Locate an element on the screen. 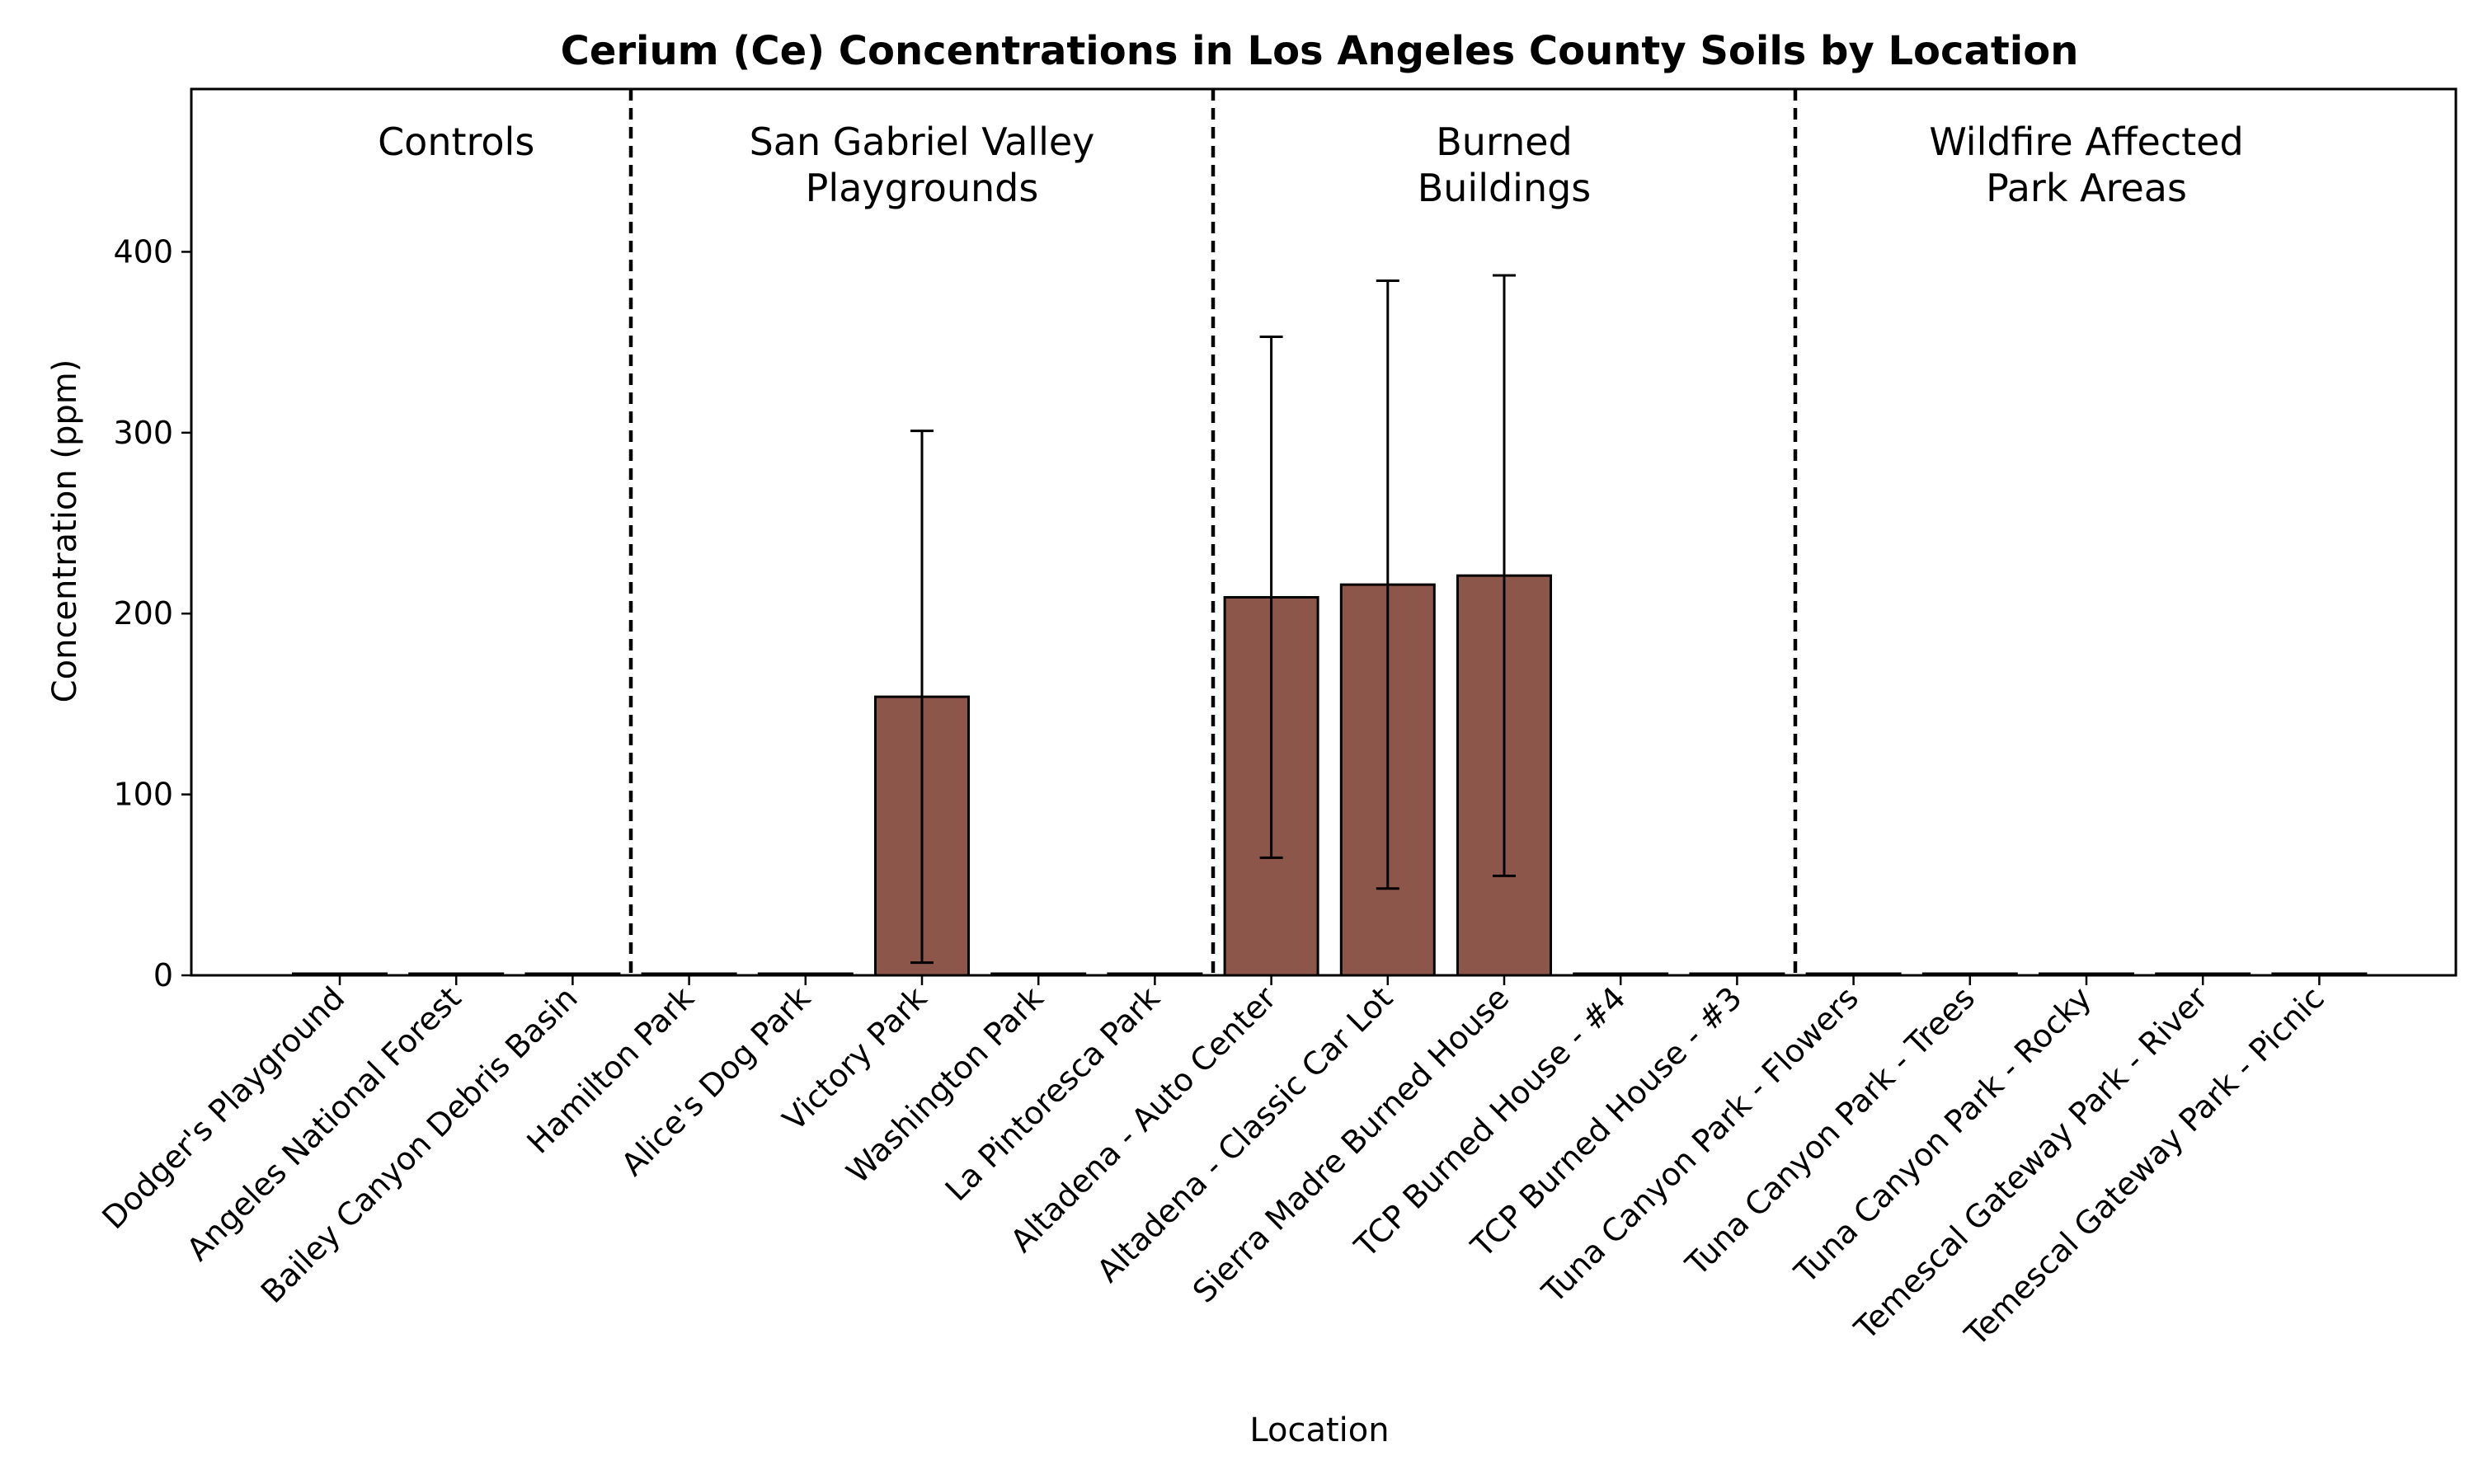  group-label: Controls is located at coordinates (456, 142).